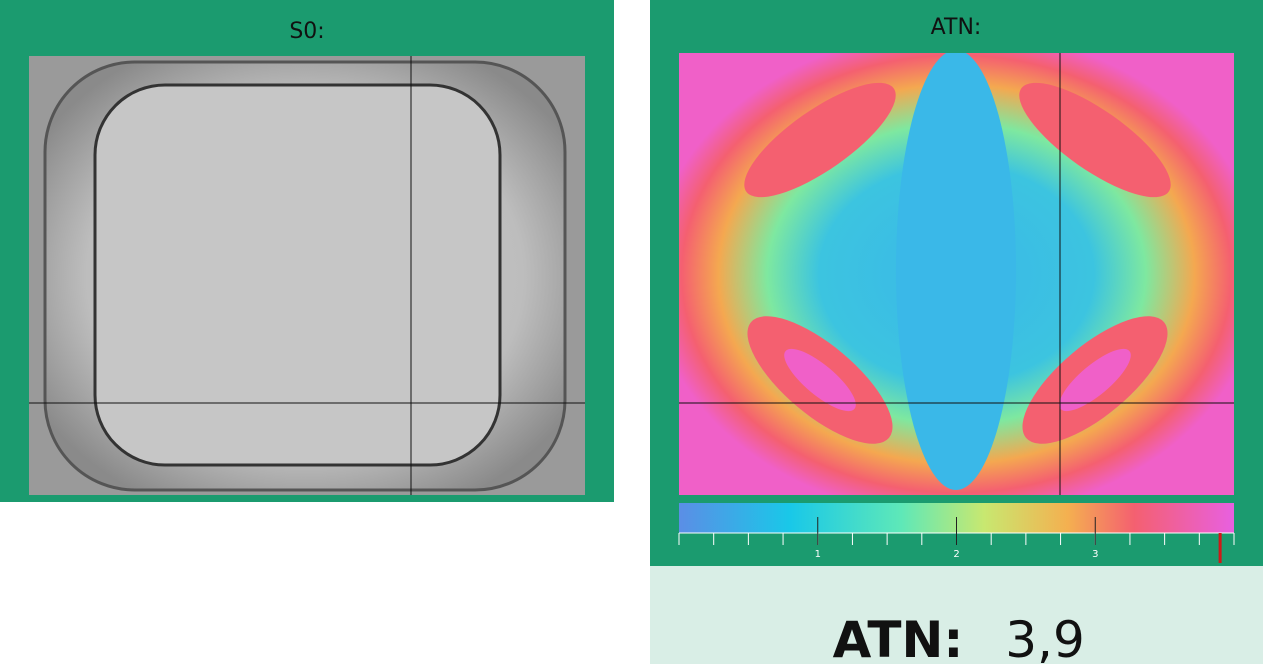 The image size is (1263, 664). What do you see at coordinates (818, 554) in the screenshot?
I see `tick-label: 1` at bounding box center [818, 554].